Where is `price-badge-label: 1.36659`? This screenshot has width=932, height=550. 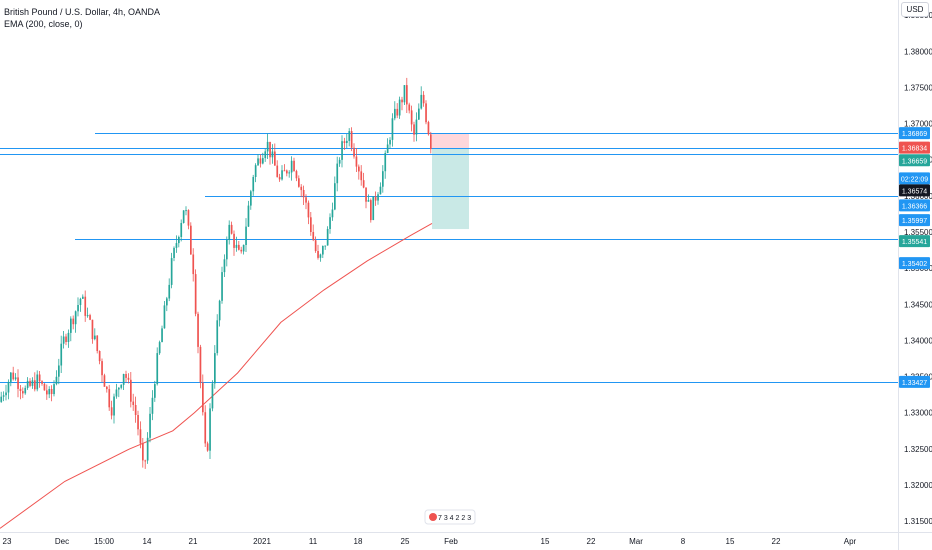
price-badge-label: 1.36659 is located at coordinates (914, 161).